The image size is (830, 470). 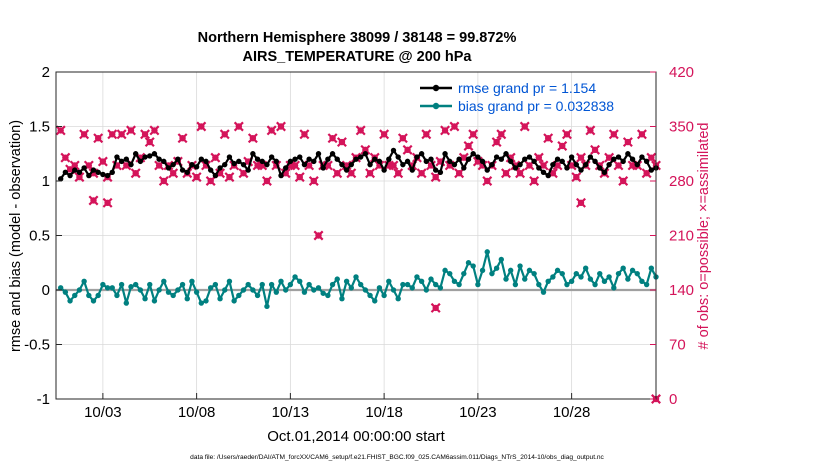 What do you see at coordinates (681, 236) in the screenshot?
I see `right-tick-label: 210` at bounding box center [681, 236].